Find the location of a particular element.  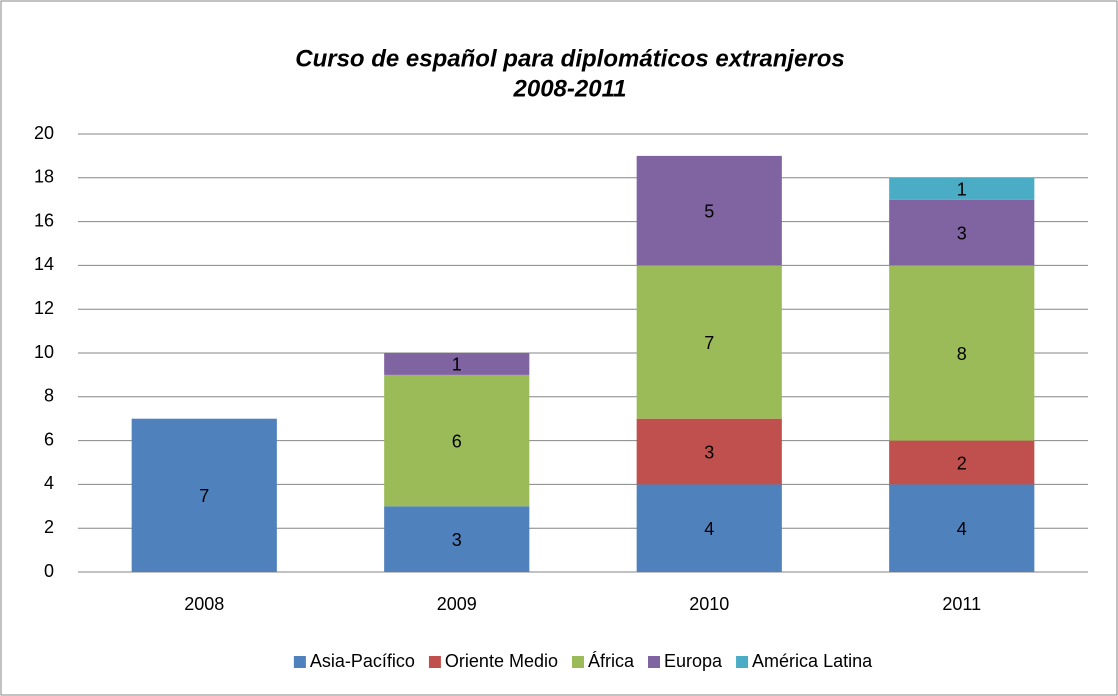

chart-title: 2008-2011 is located at coordinates (570, 88).